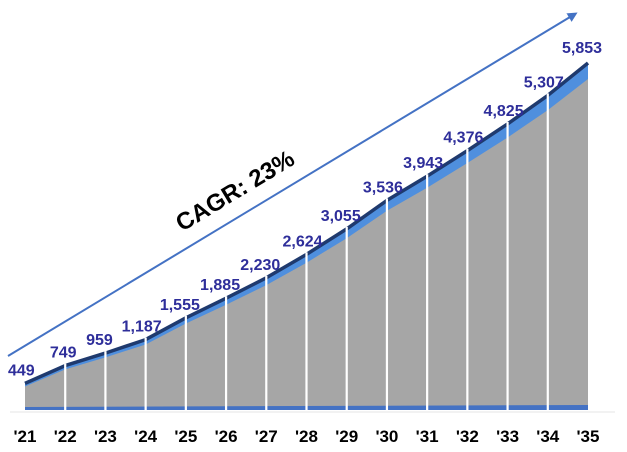  Describe the element at coordinates (185, 436) in the screenshot. I see `x-tick-label: '25` at that location.